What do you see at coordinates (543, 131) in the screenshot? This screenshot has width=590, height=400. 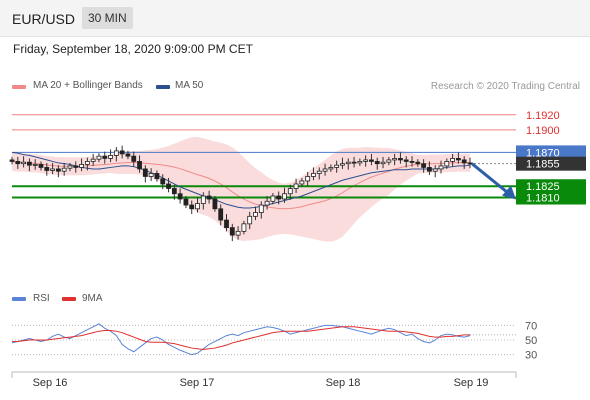 I see `price-label-1: 1.1900` at bounding box center [543, 131].